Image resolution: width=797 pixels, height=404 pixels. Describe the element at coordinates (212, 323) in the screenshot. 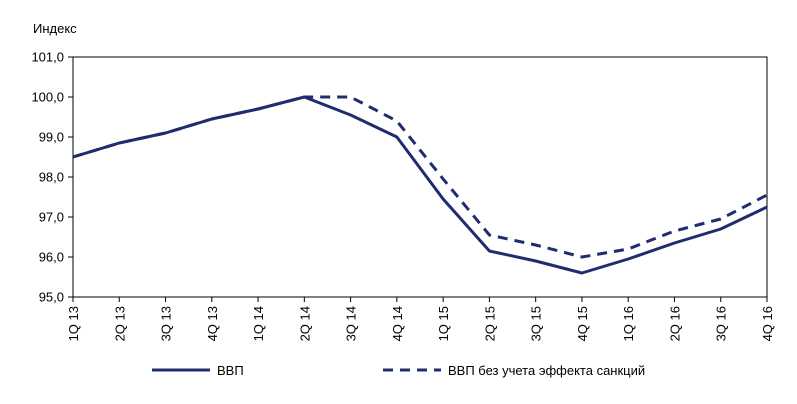

I see `x-tick-label: 4Q 13` at that location.